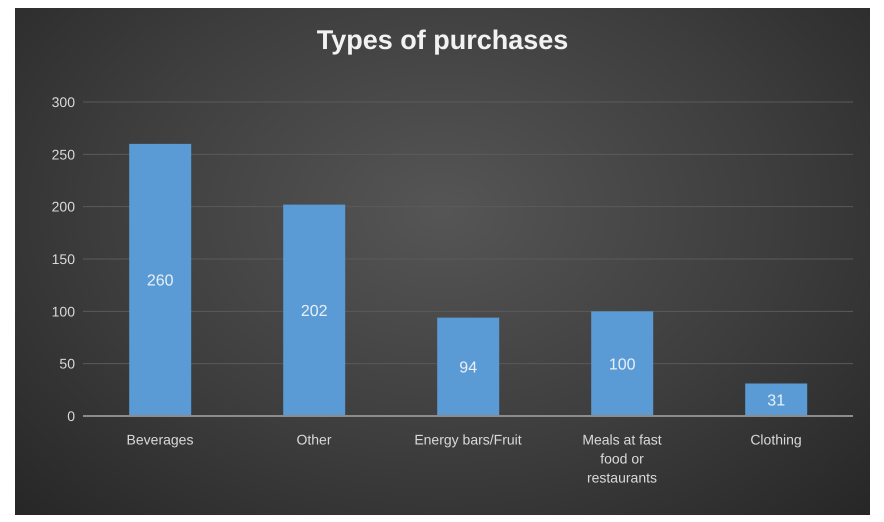 This screenshot has height=522, width=884. I want to click on data-label: 260, so click(160, 281).